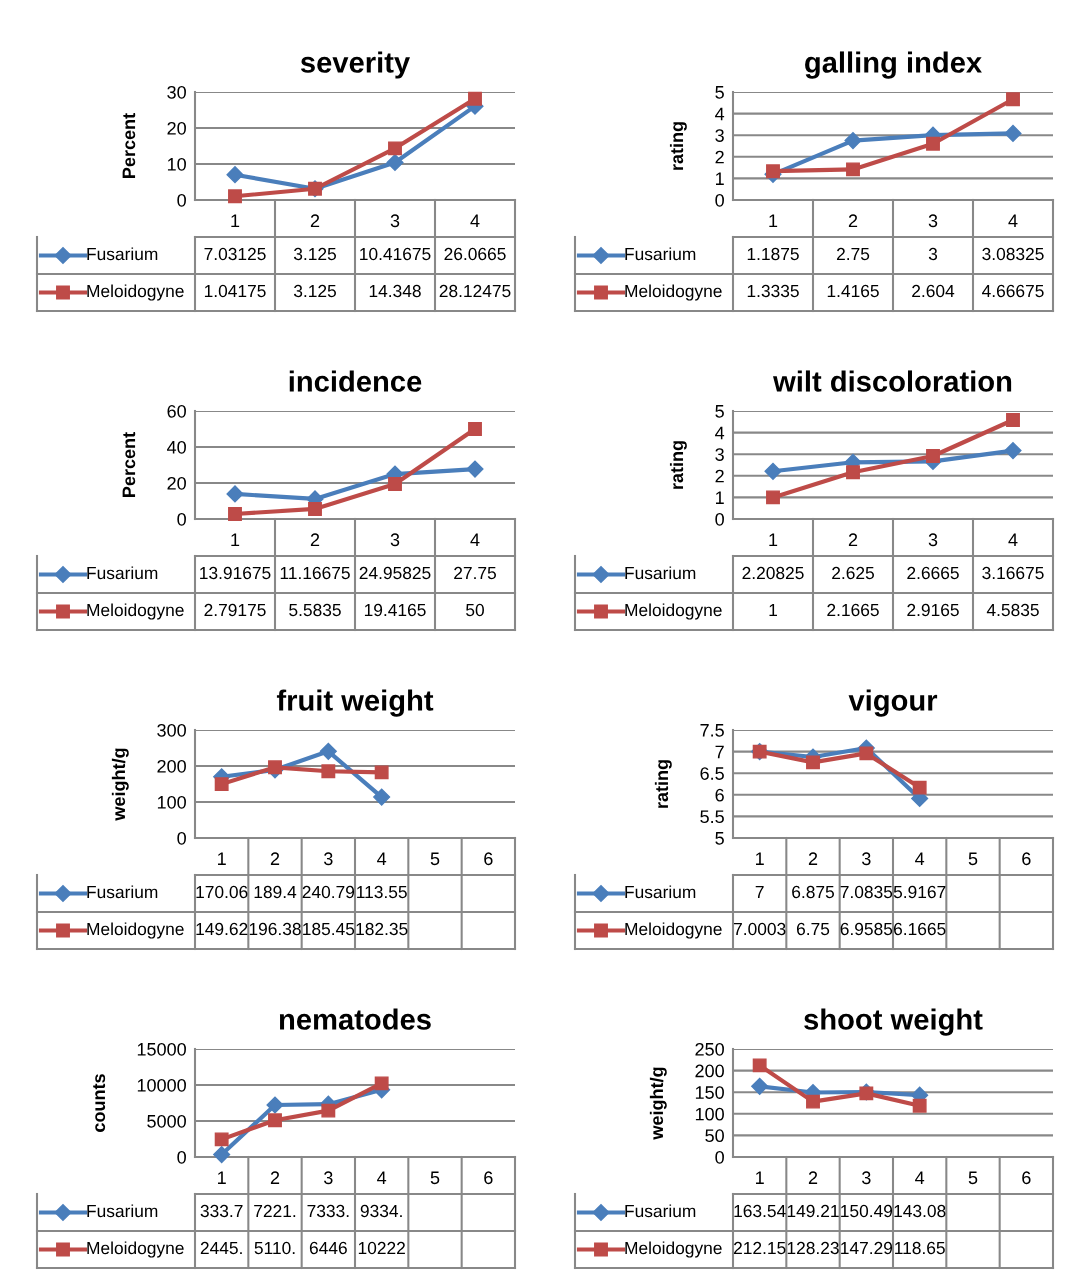  I want to click on data-label: 1, so click(773, 610).